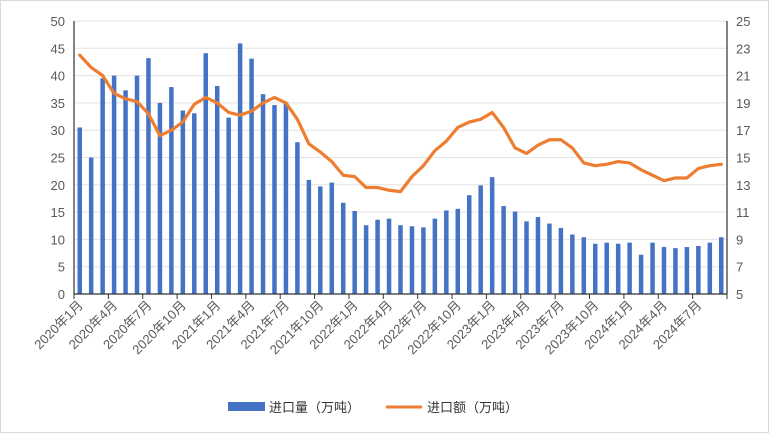  What do you see at coordinates (58, 239) in the screenshot?
I see `y-left-tick-label: 10` at bounding box center [58, 239].